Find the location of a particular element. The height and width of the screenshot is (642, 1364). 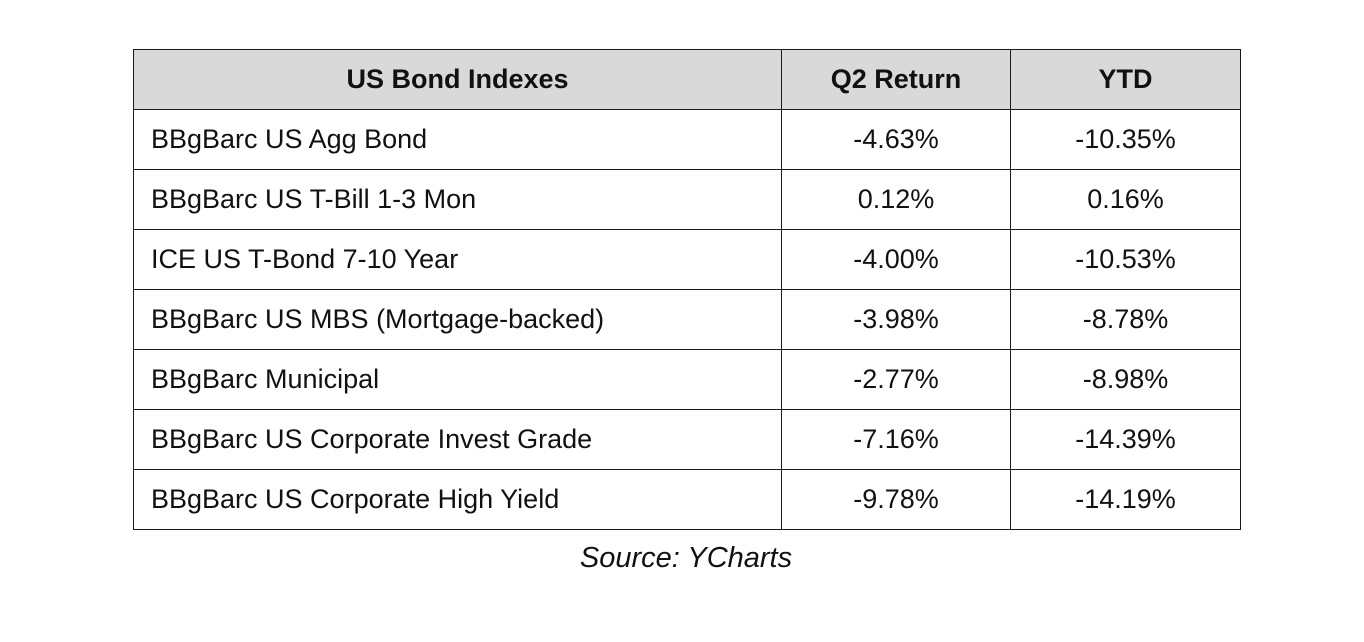

table-header-row: US Bond Indexes Q2 Return YTD is located at coordinates (687, 79).